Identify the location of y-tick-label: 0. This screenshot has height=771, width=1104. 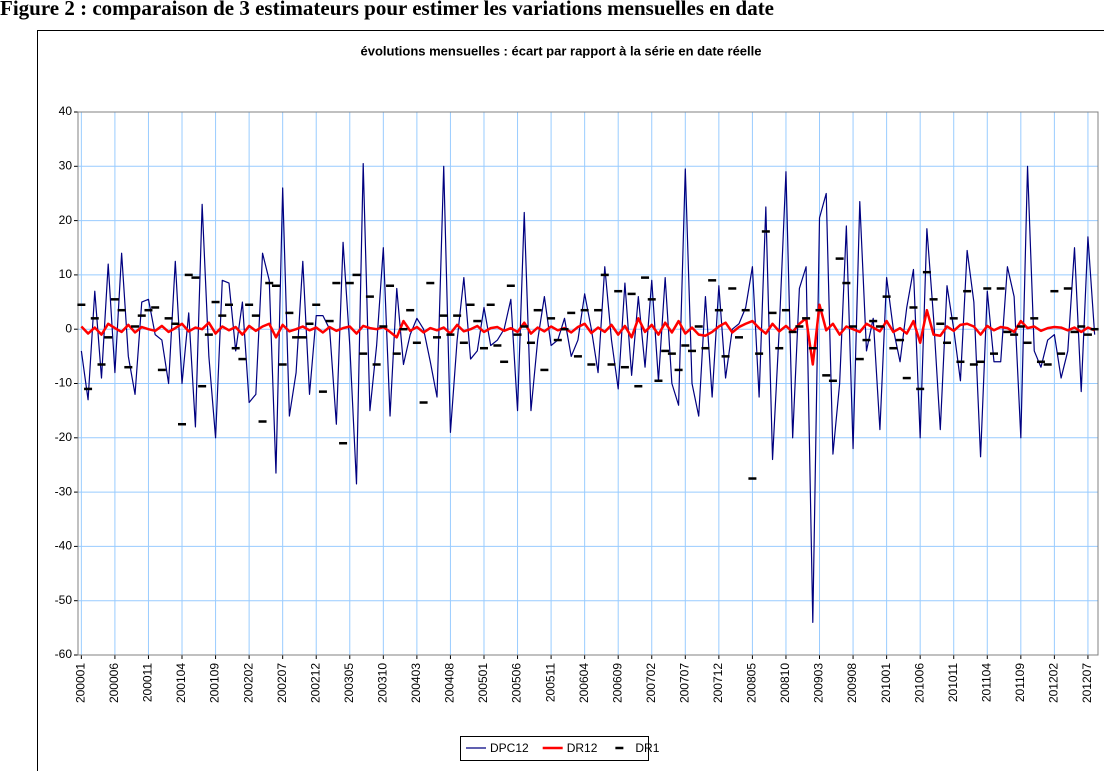
(68, 328).